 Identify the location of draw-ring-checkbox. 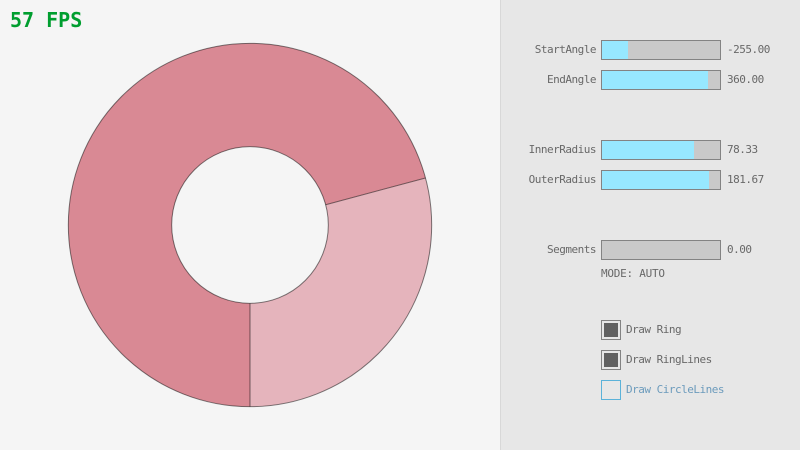
(611, 330).